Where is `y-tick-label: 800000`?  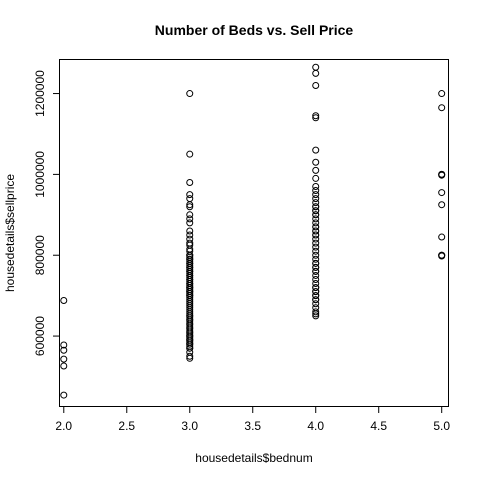 y-tick-label: 800000 is located at coordinates (40, 255).